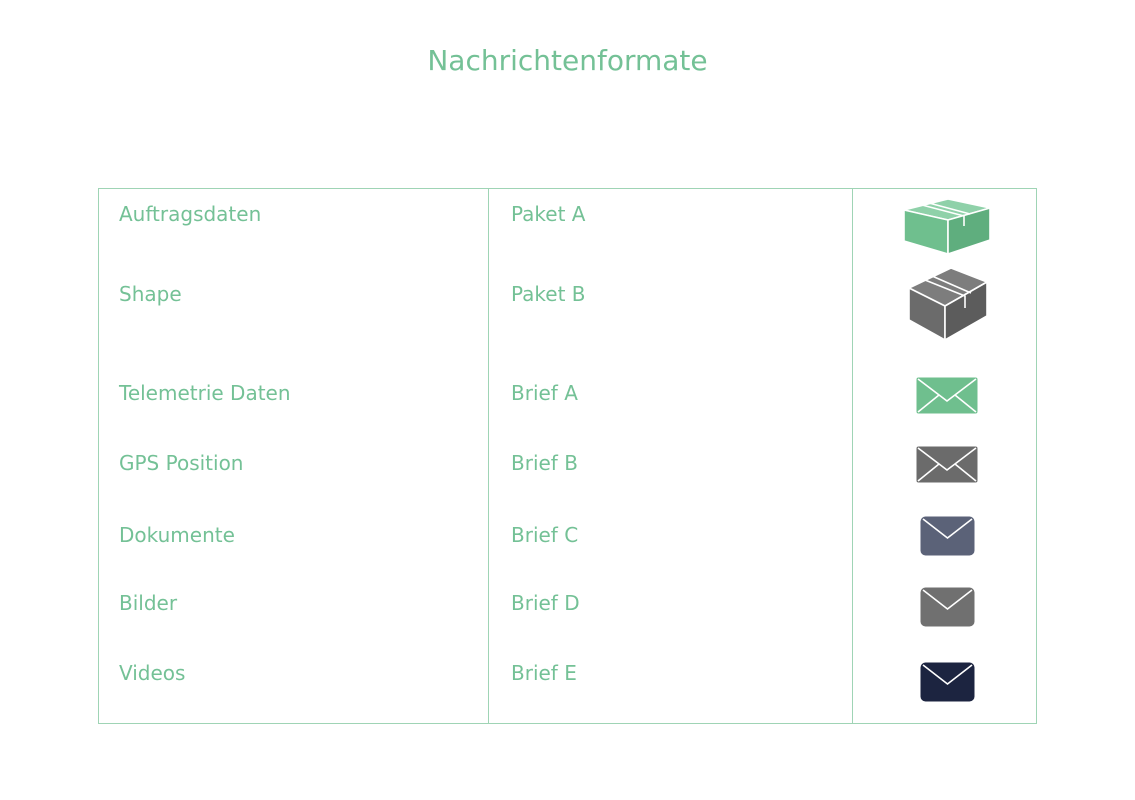  What do you see at coordinates (148, 603) in the screenshot?
I see `message-type-label: Bilder` at bounding box center [148, 603].